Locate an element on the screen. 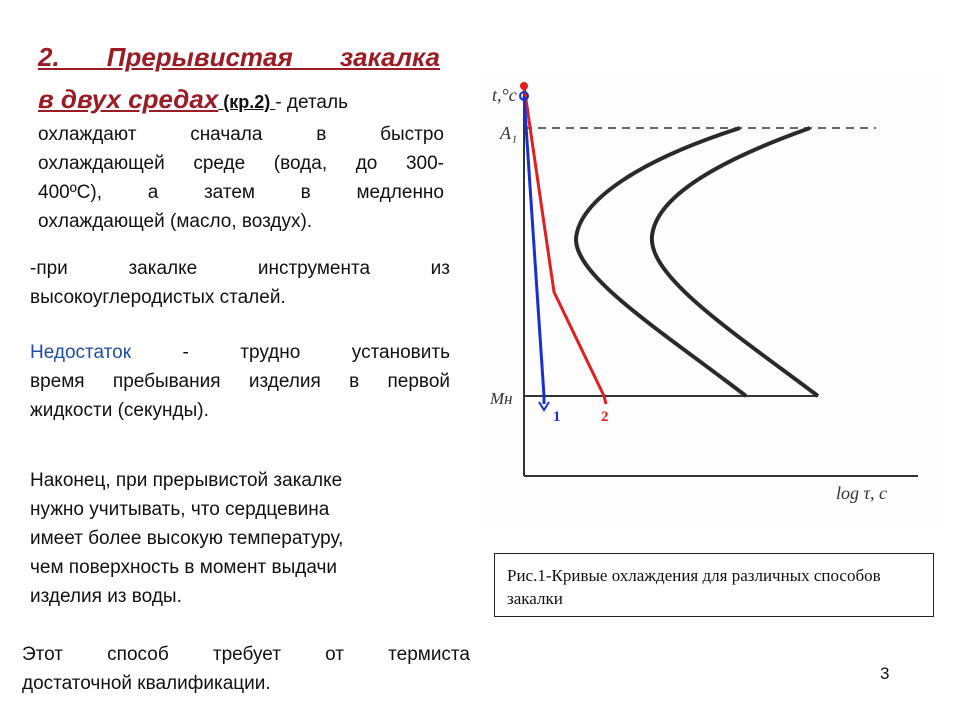  curve-1-start-point is located at coordinates (524, 96).